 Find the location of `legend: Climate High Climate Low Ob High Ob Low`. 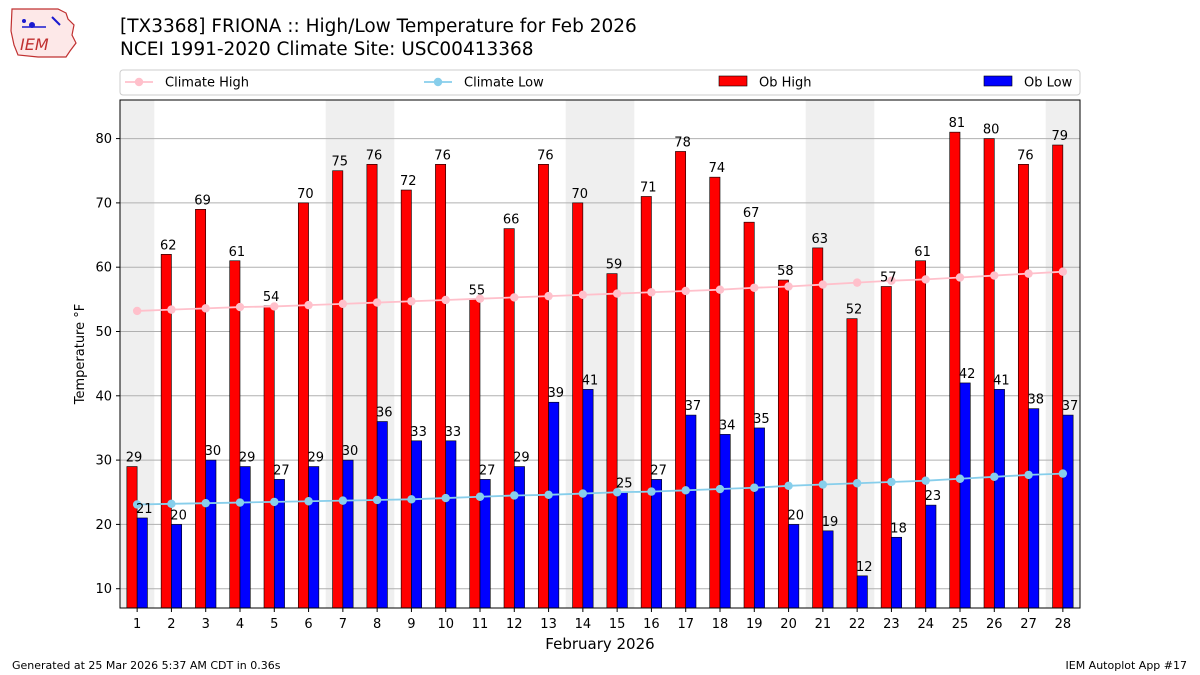

legend: Climate High Climate Low Ob High Ob Low is located at coordinates (600, 82).